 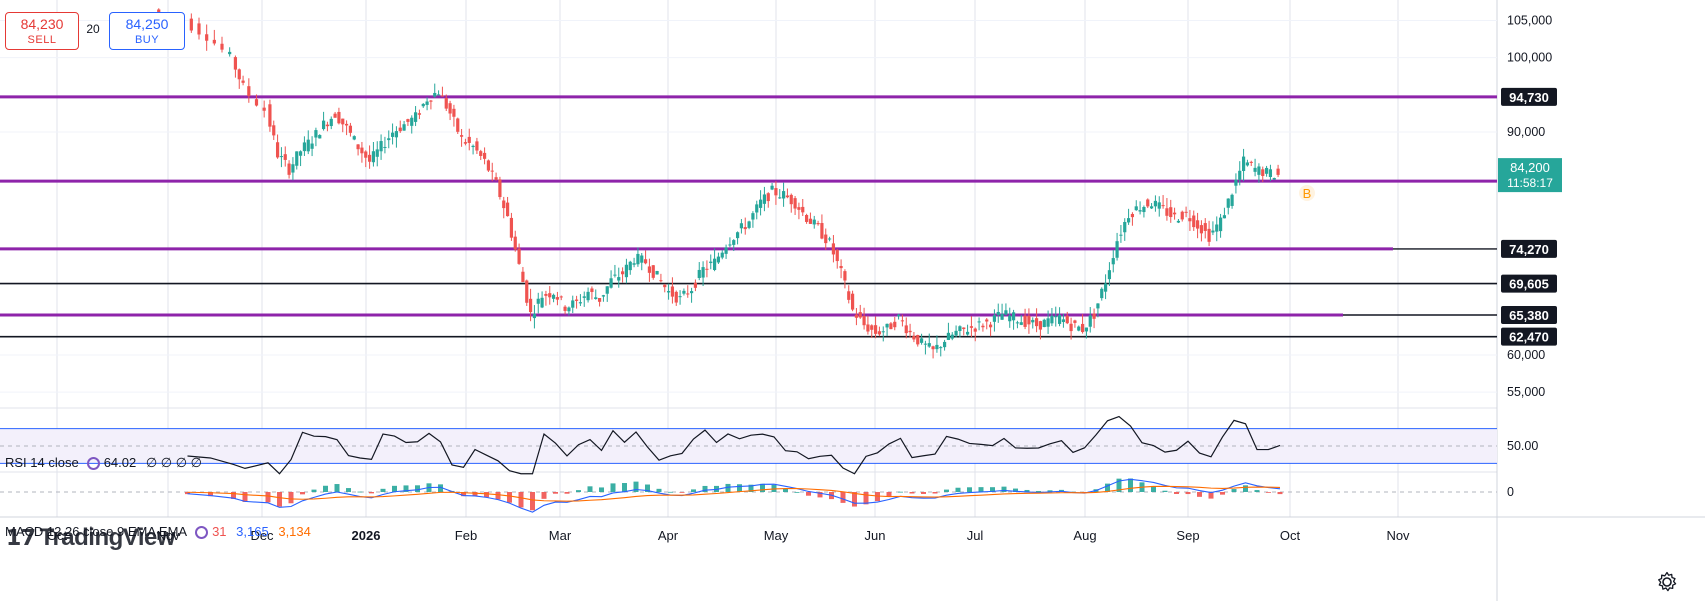 What do you see at coordinates (1290, 535) in the screenshot?
I see `x-tick-label: Oct` at bounding box center [1290, 535].